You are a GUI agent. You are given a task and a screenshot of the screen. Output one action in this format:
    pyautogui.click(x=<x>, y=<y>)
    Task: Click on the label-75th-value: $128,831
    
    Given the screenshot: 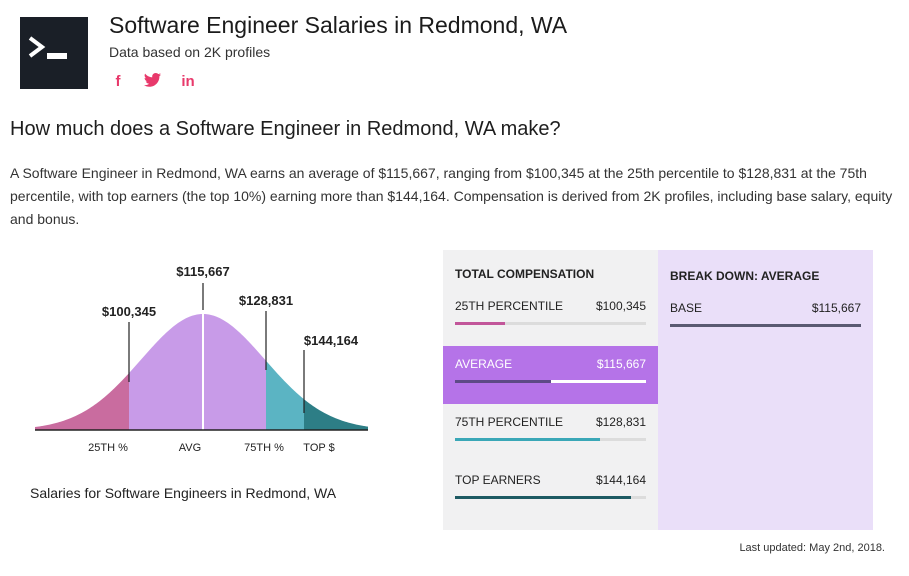 What is the action you would take?
    pyautogui.click(x=266, y=300)
    